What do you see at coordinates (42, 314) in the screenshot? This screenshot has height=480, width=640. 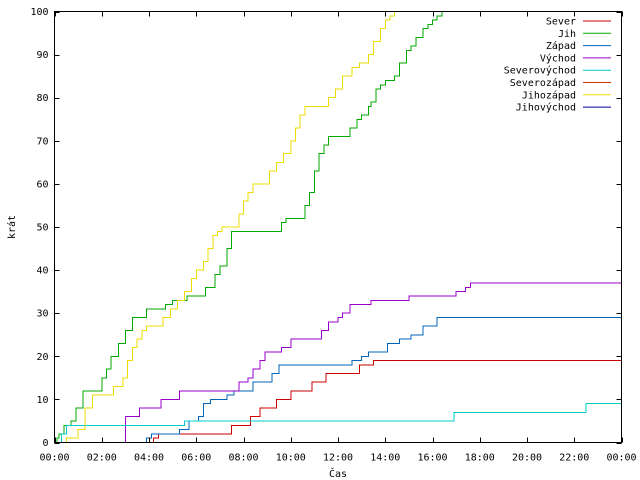 I see `y-tick-label: 30` at bounding box center [42, 314].